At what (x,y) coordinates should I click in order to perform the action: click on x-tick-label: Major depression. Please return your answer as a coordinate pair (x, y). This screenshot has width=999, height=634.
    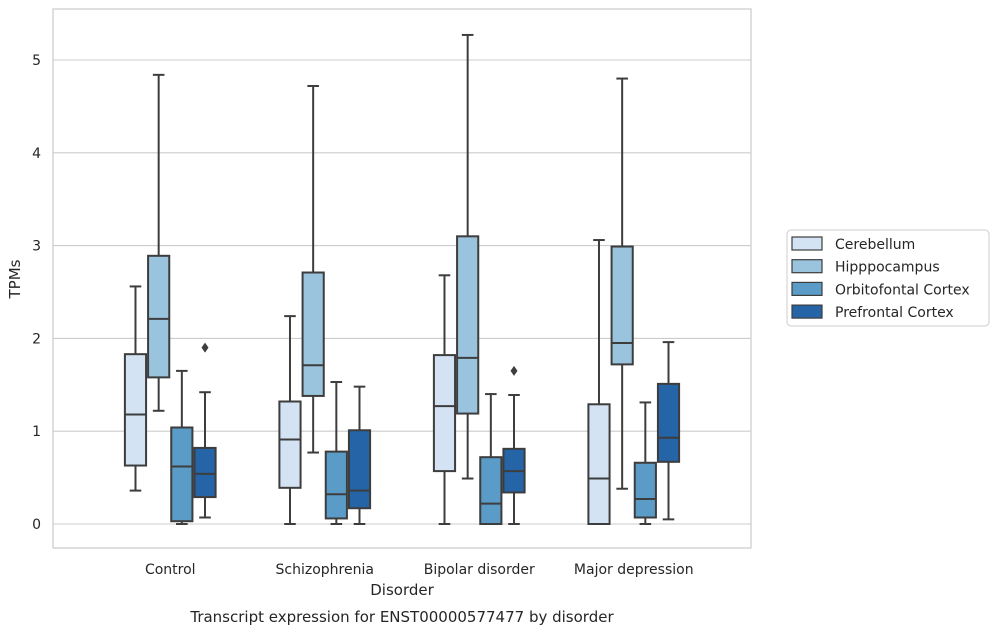
    Looking at the image, I should click on (634, 570).